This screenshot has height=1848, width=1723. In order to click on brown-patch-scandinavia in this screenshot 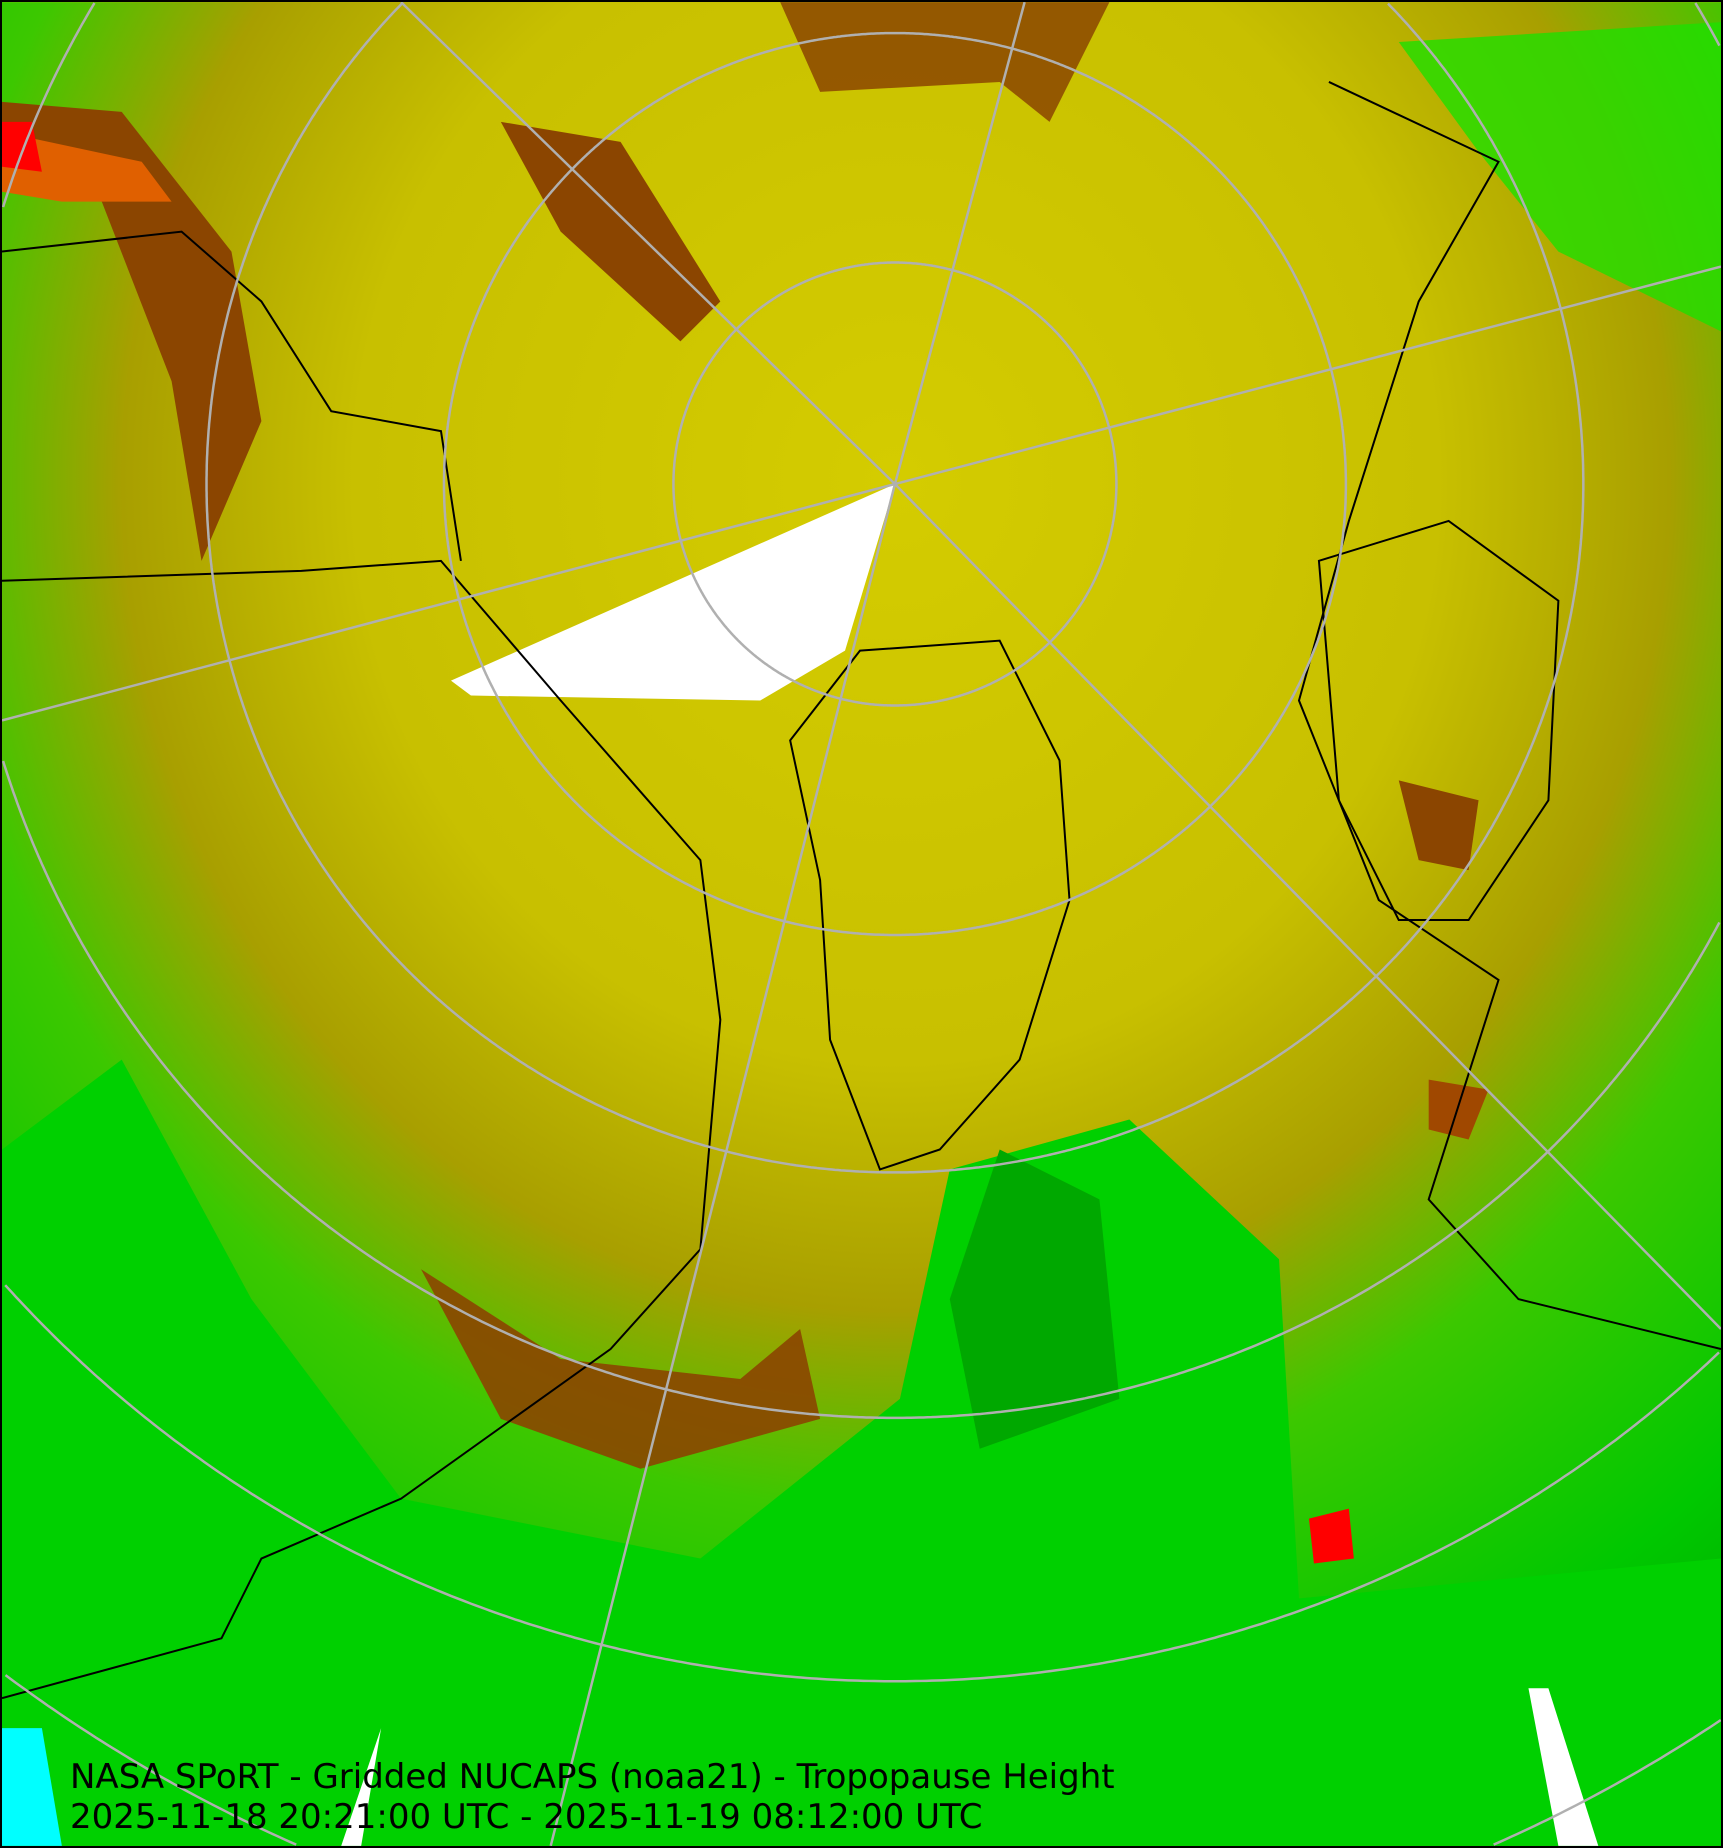, I will do `click(1438, 825)`.